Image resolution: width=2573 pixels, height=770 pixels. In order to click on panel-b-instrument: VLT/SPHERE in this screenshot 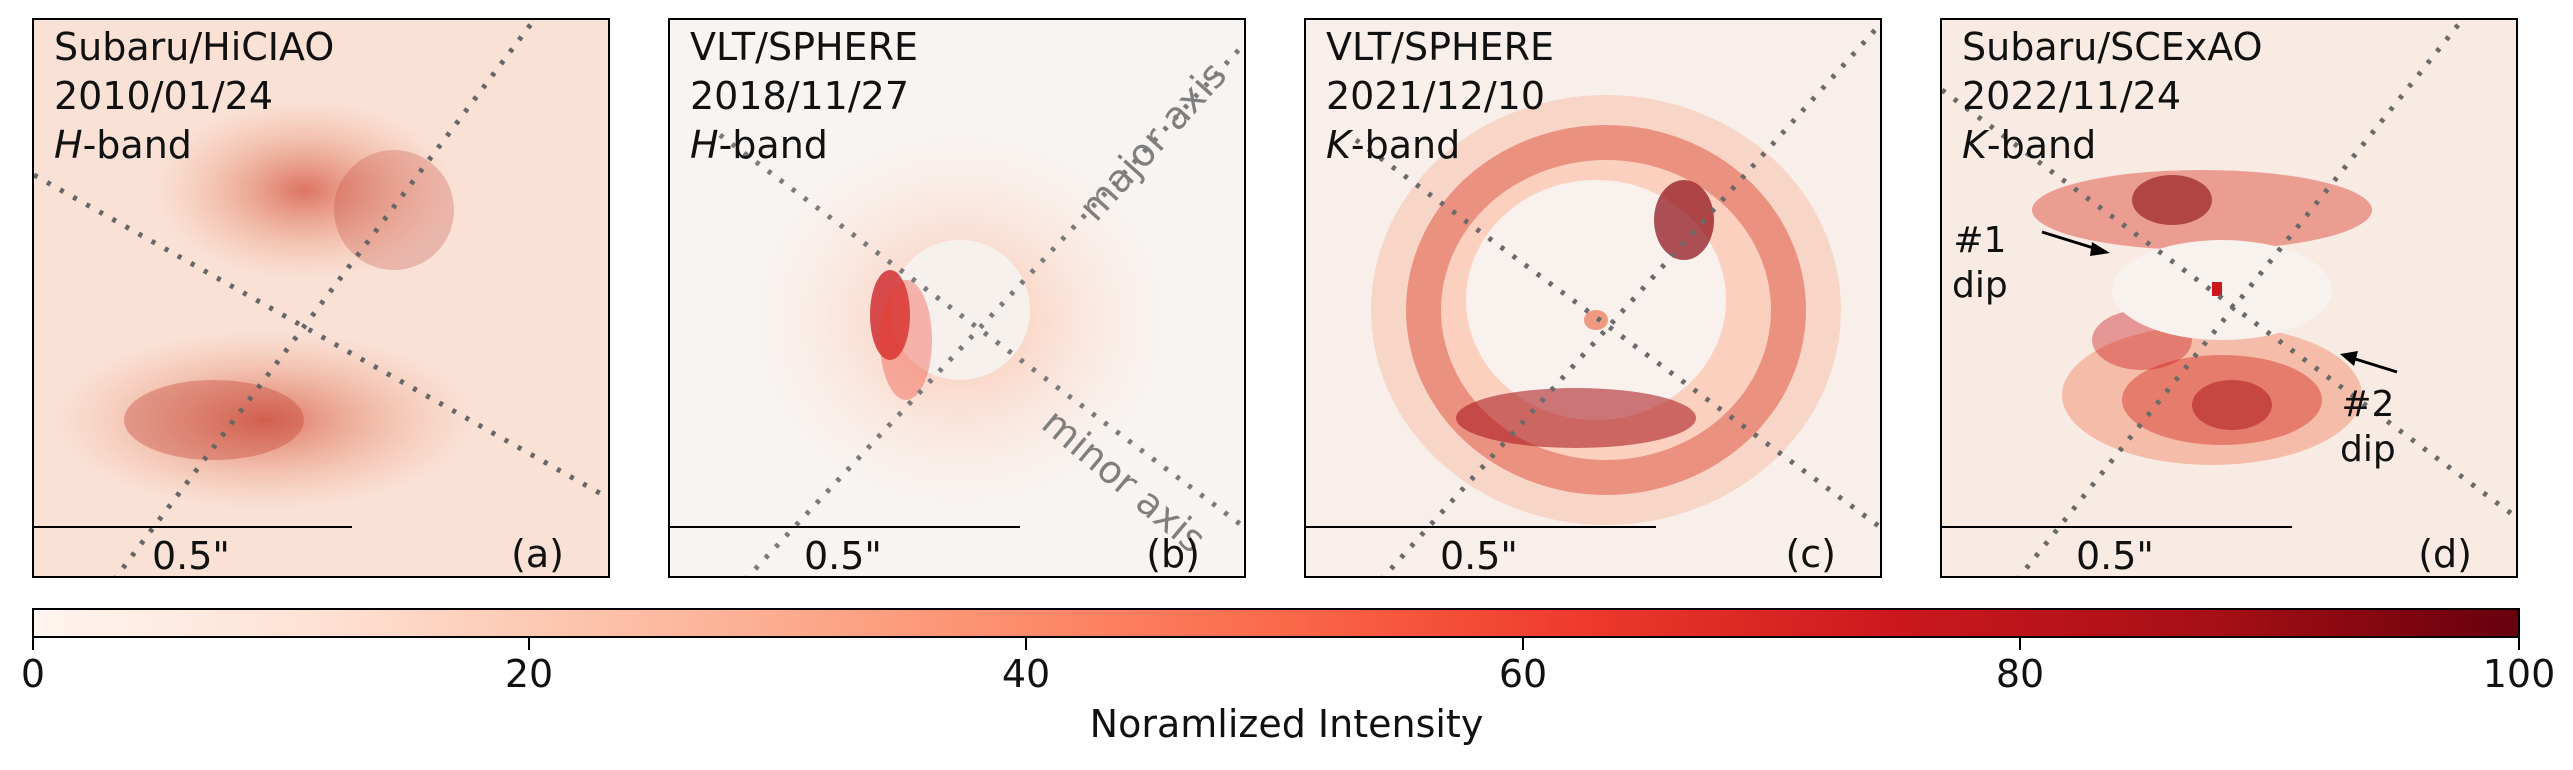, I will do `click(804, 47)`.